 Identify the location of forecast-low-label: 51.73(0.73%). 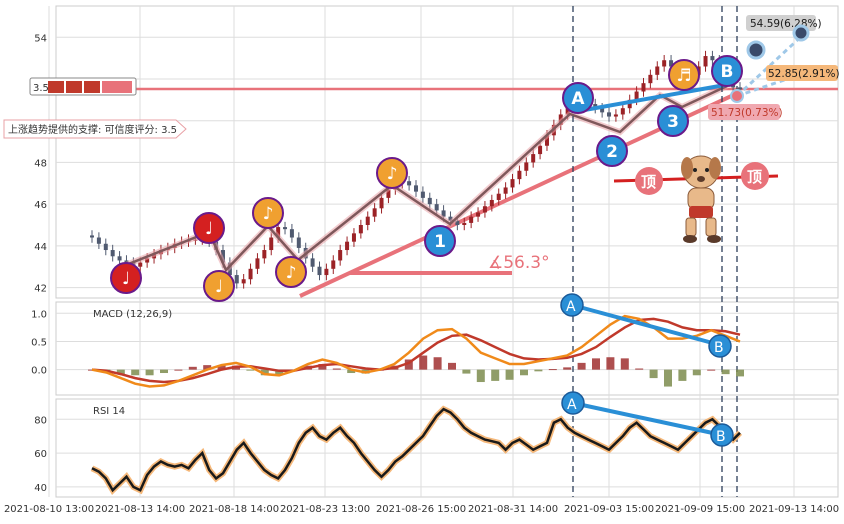
(747, 113).